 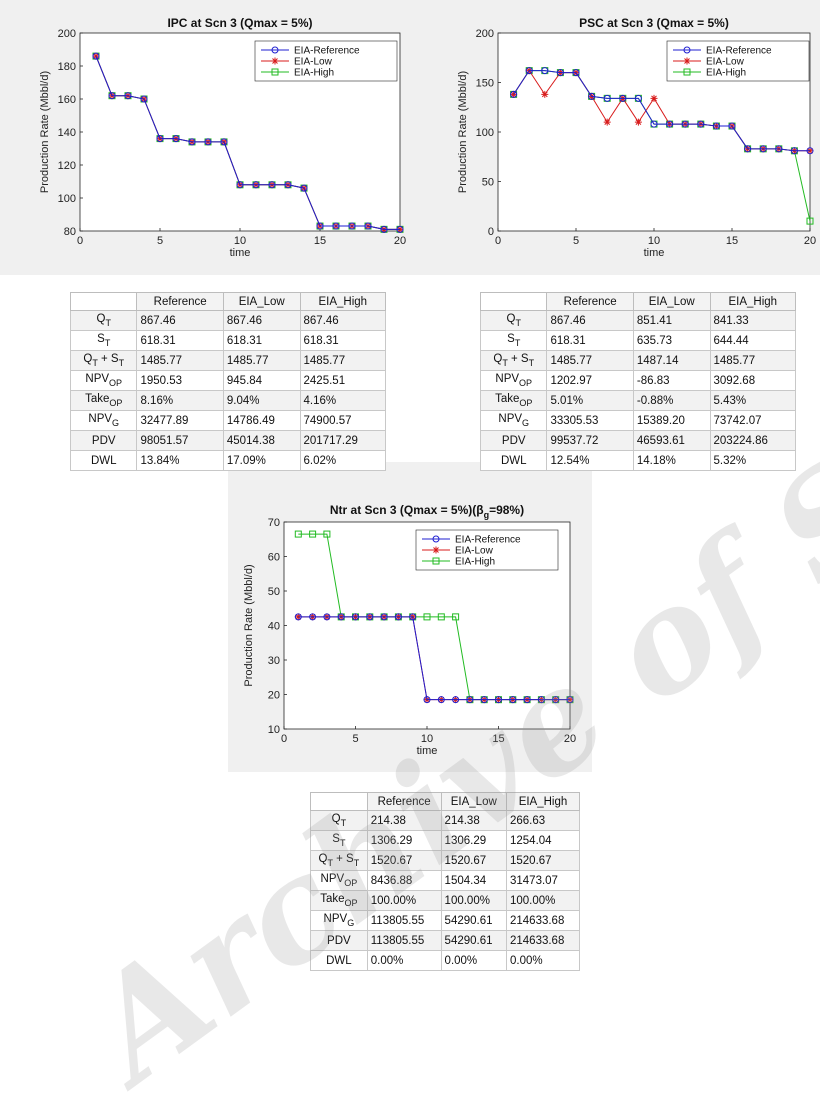 What do you see at coordinates (753, 340) in the screenshot?
I see `table-cell: 644.44` at bounding box center [753, 340].